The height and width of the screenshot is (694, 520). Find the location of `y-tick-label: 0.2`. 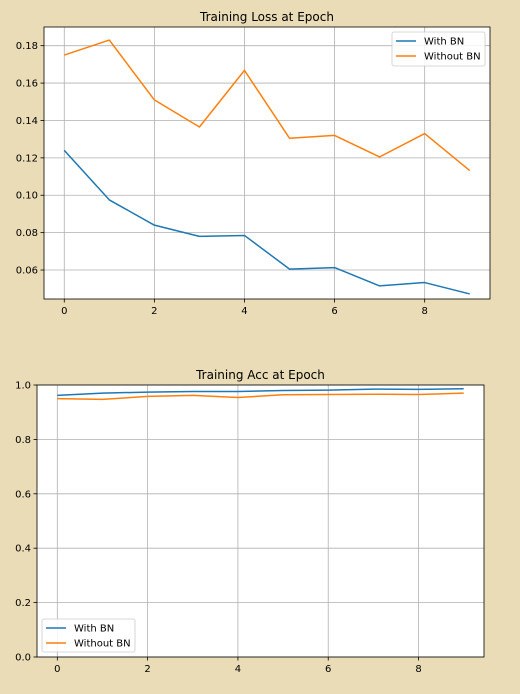

y-tick-label: 0.2 is located at coordinates (23, 603).